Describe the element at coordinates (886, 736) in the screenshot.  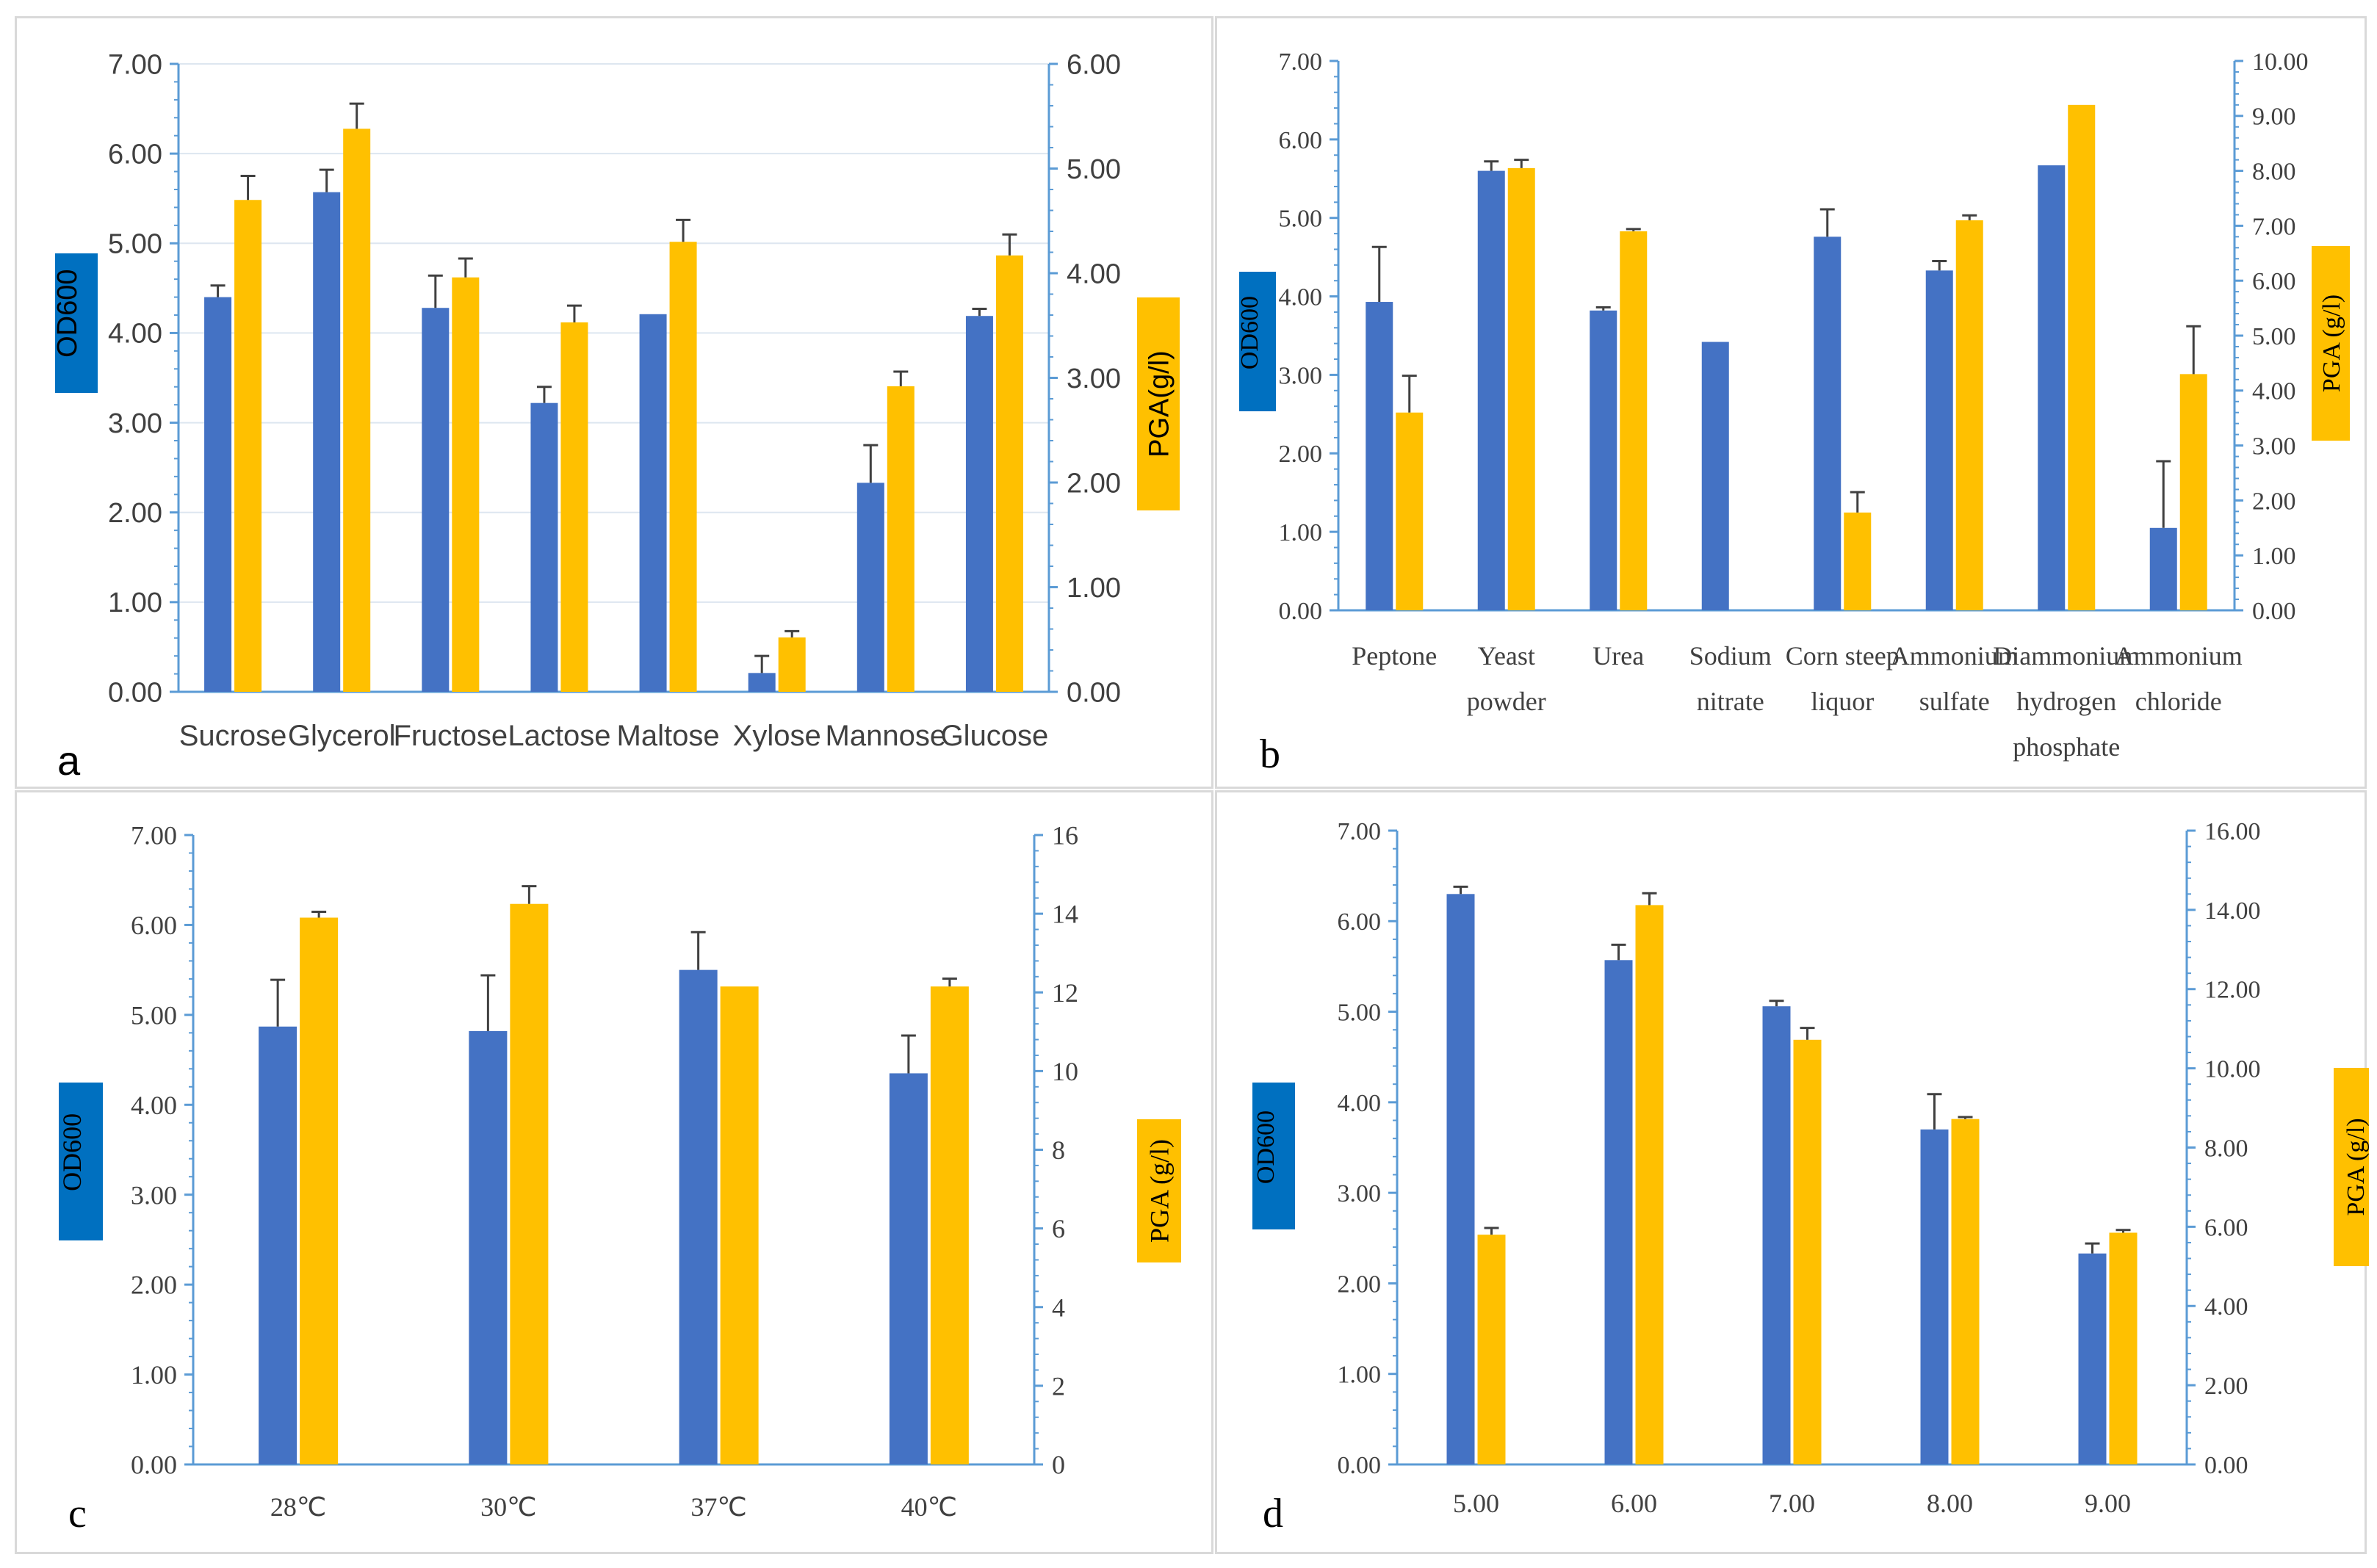
I see `category-label-line: Mannose` at that location.